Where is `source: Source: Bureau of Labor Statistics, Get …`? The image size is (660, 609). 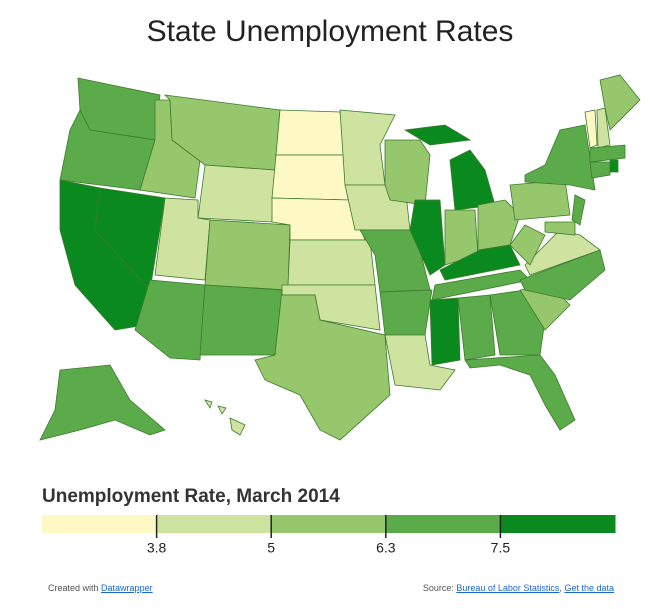
source: Source: Bureau of Labor Statistics, Get … is located at coordinates (518, 588).